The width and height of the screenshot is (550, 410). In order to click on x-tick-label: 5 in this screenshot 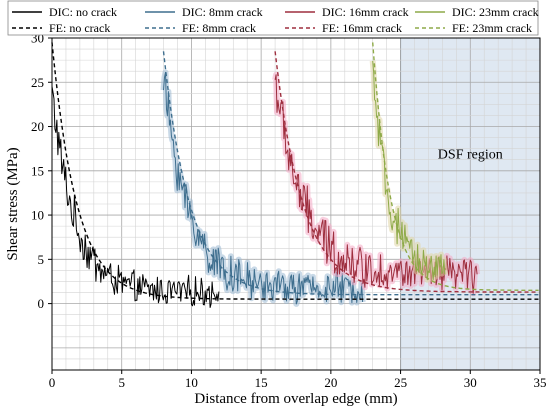, I will do `click(121, 382)`.